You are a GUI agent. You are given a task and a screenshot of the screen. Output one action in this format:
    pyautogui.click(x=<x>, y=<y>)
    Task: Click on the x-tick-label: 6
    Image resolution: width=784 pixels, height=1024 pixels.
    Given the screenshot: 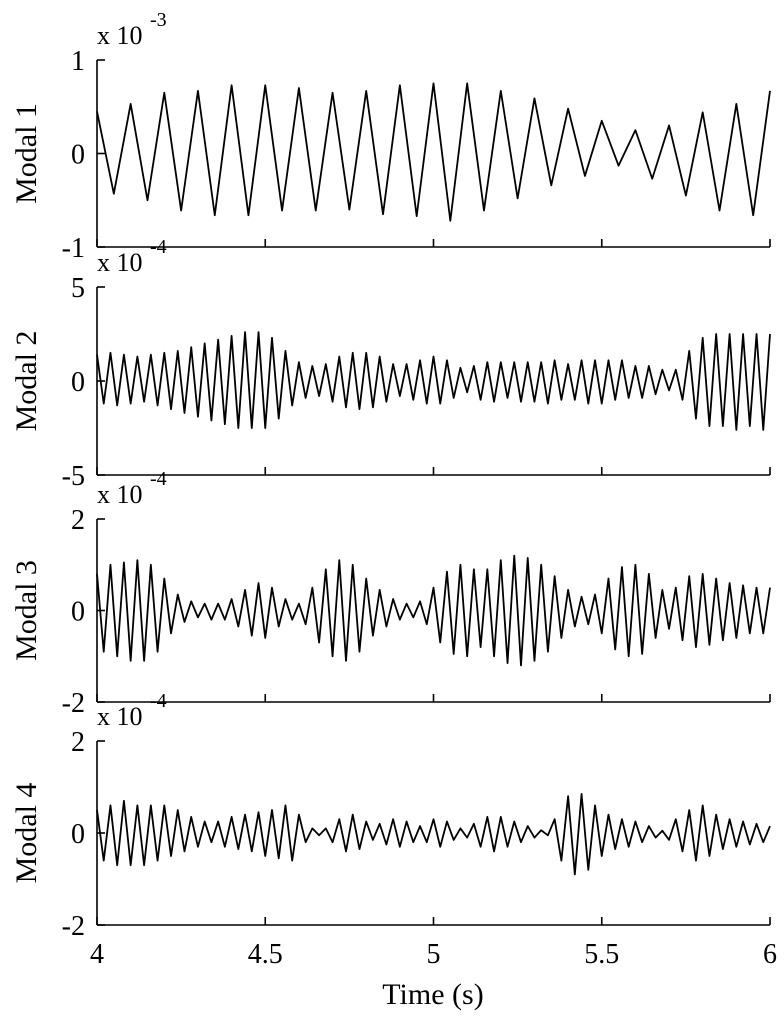 What is the action you would take?
    pyautogui.click(x=770, y=954)
    